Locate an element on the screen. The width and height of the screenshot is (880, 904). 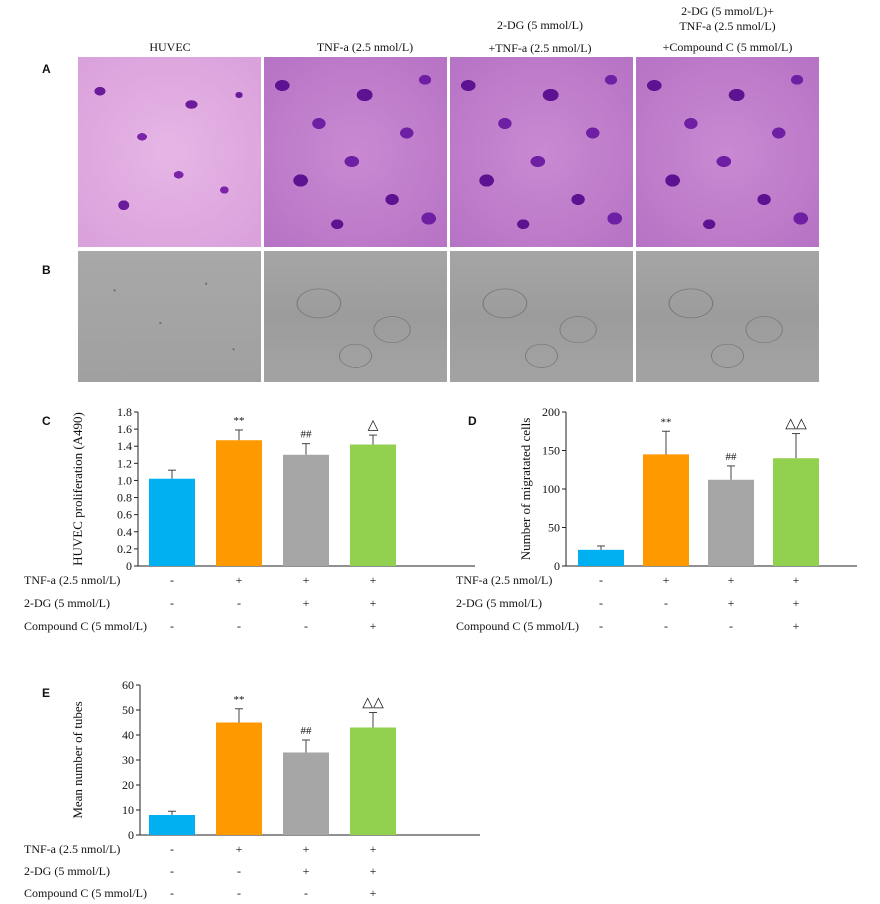
y-tick-label: 1.6 is located at coordinates (124, 429).